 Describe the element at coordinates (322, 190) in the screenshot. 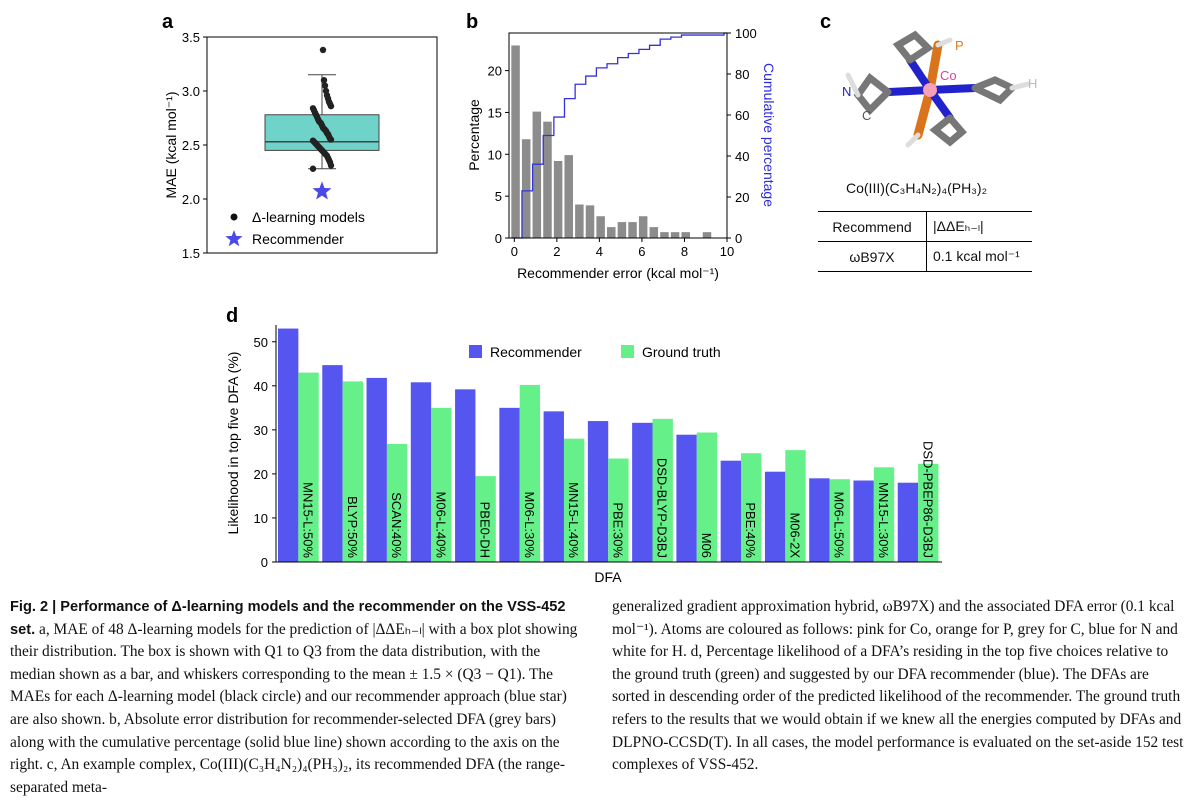

I see `recommender-star` at that location.